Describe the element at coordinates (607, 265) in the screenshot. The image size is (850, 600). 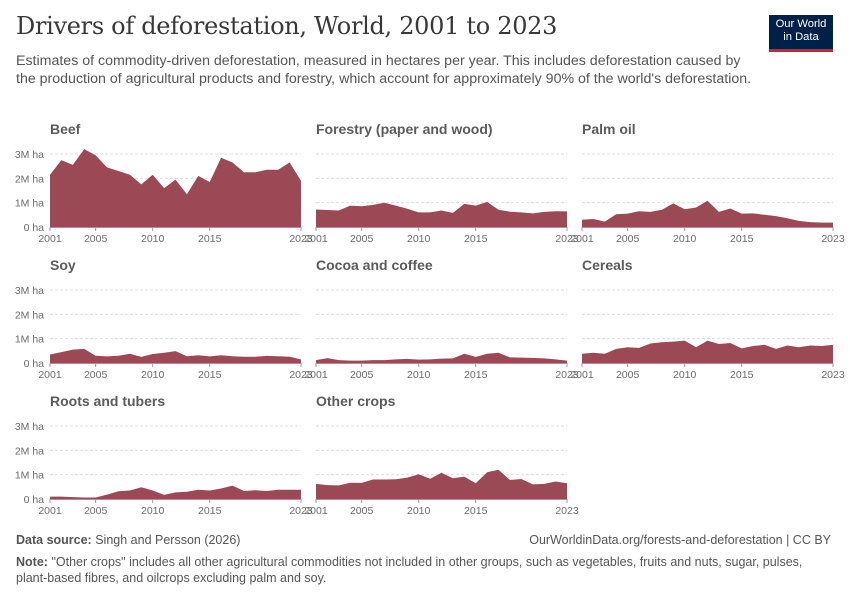
I see `panel-title-cereals: Cereals` at that location.